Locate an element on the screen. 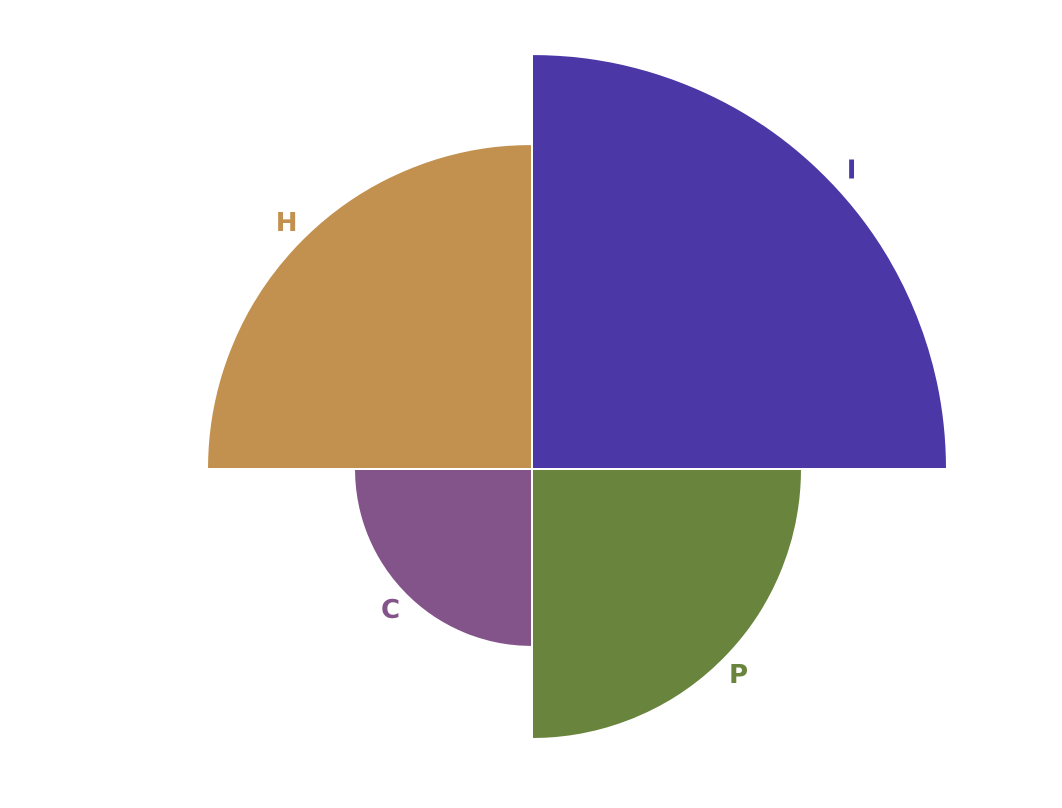  slice-label-c: C is located at coordinates (390, 610).